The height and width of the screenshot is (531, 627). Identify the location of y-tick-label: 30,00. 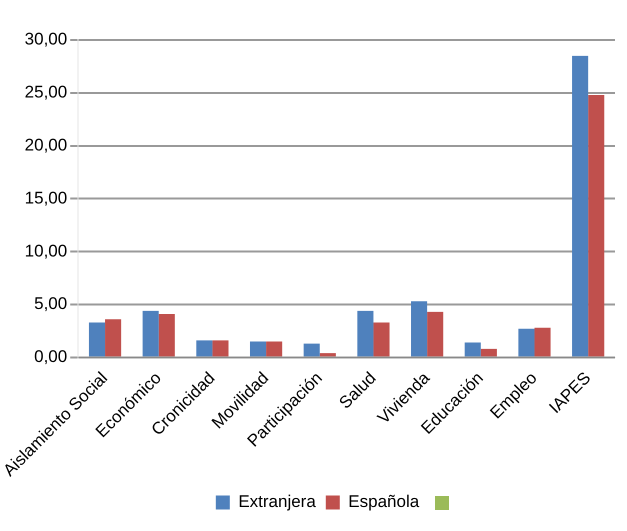
(46, 39).